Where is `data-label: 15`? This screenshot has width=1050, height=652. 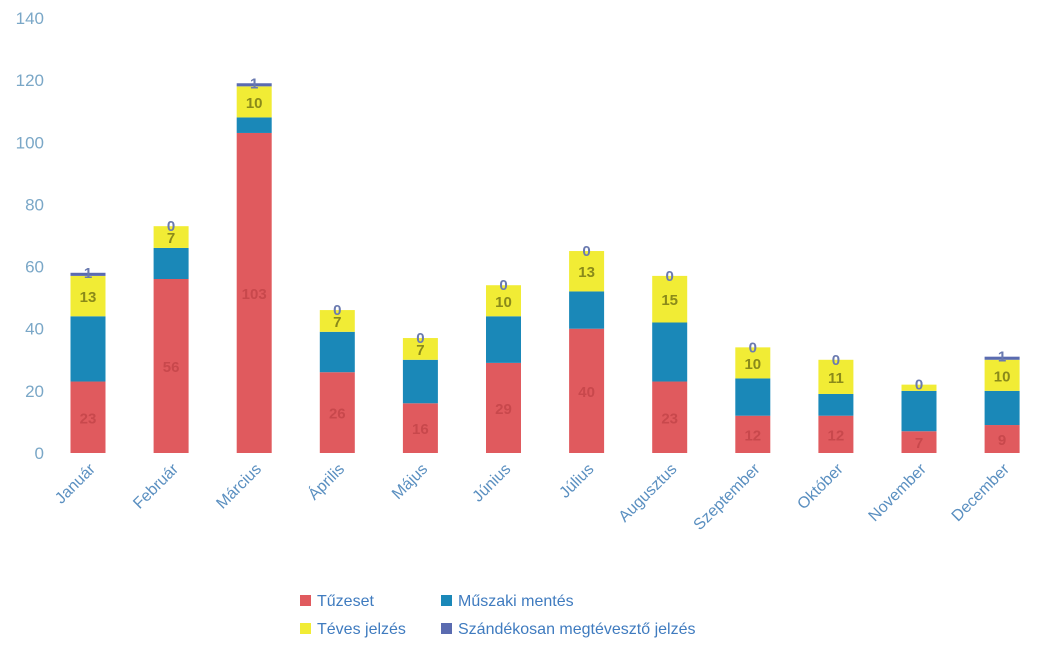
data-label: 15 is located at coordinates (669, 300).